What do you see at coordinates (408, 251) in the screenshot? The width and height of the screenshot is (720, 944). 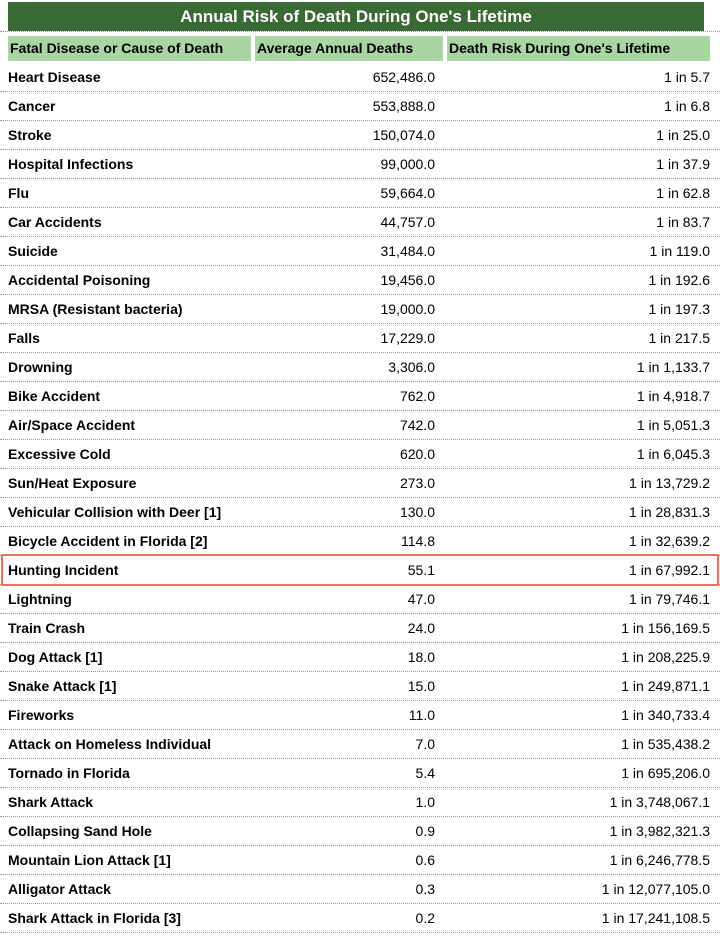 I see `deaths-cell: 31,484.0` at bounding box center [408, 251].